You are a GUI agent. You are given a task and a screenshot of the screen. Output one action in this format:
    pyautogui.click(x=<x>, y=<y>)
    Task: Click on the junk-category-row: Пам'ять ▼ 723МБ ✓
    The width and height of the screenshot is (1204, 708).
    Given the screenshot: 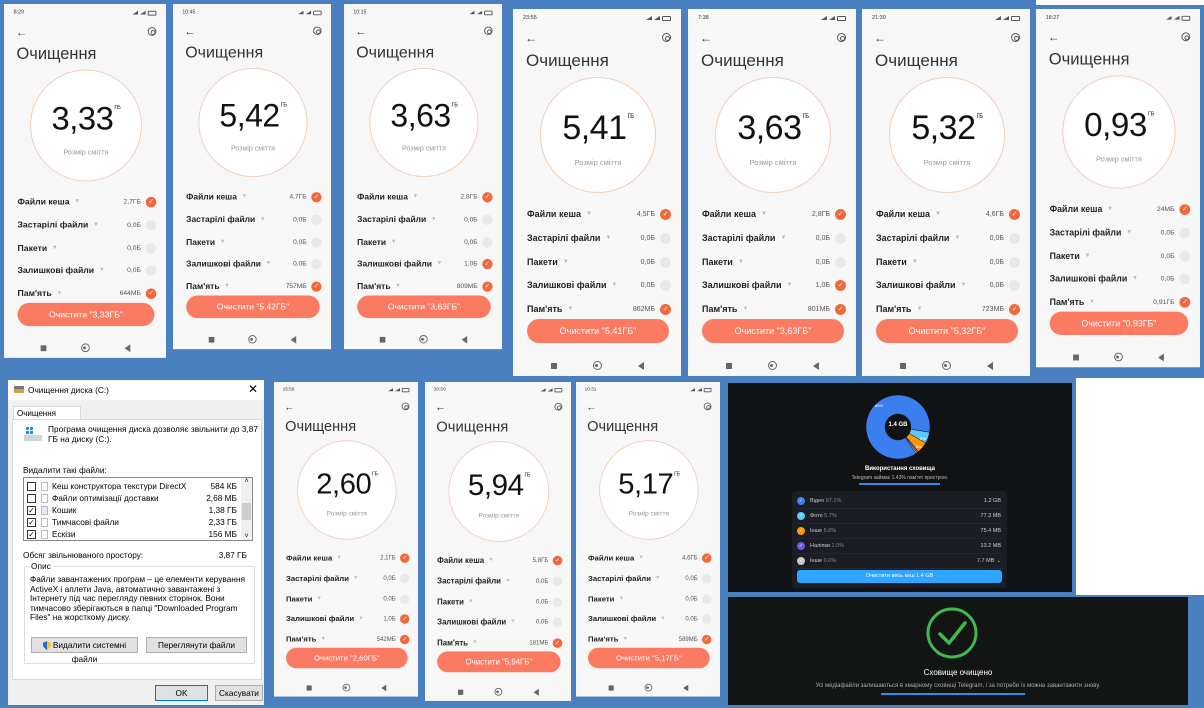 What is the action you would take?
    pyautogui.click(x=948, y=309)
    